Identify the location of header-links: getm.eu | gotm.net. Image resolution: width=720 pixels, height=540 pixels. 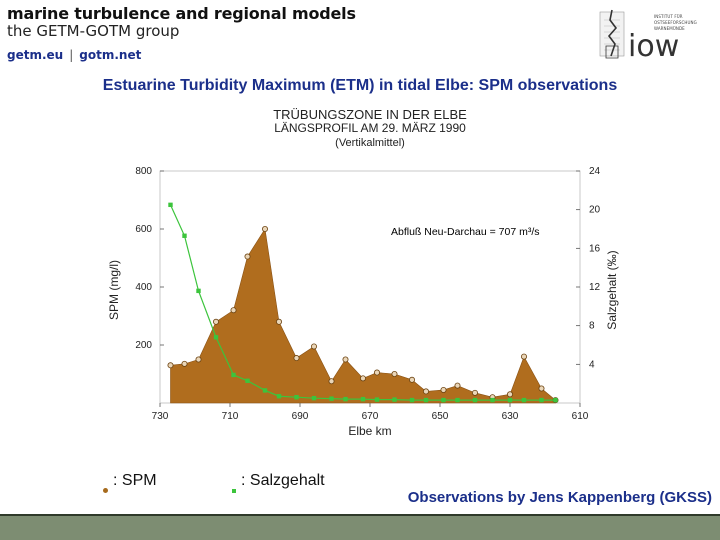
(74, 55).